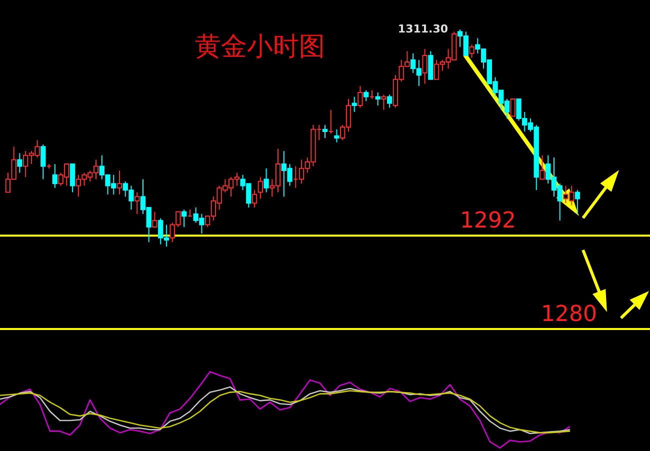  Describe the element at coordinates (260, 47) in the screenshot. I see `chart-title: 黄金小时图` at that location.